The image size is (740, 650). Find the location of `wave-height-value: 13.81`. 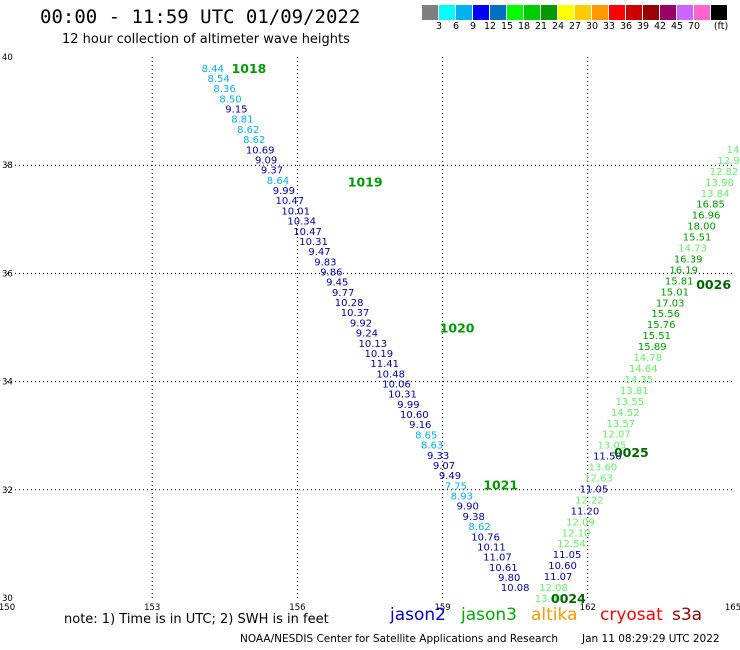

wave-height-value: 13.81 is located at coordinates (634, 391).